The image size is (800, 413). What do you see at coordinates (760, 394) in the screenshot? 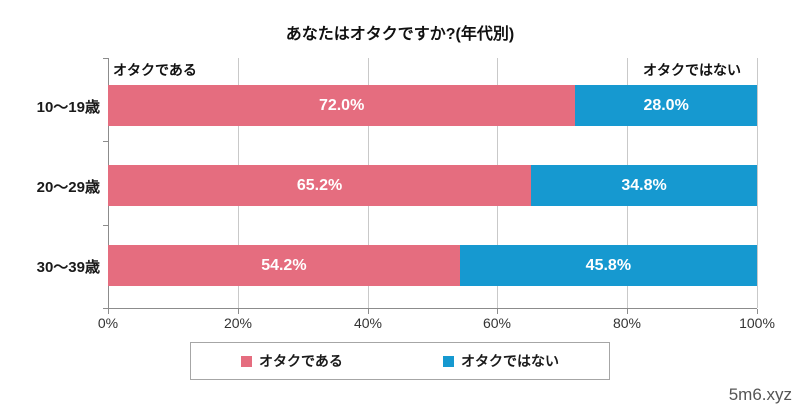
I see `watermark: 5m6.xyz` at bounding box center [760, 394].